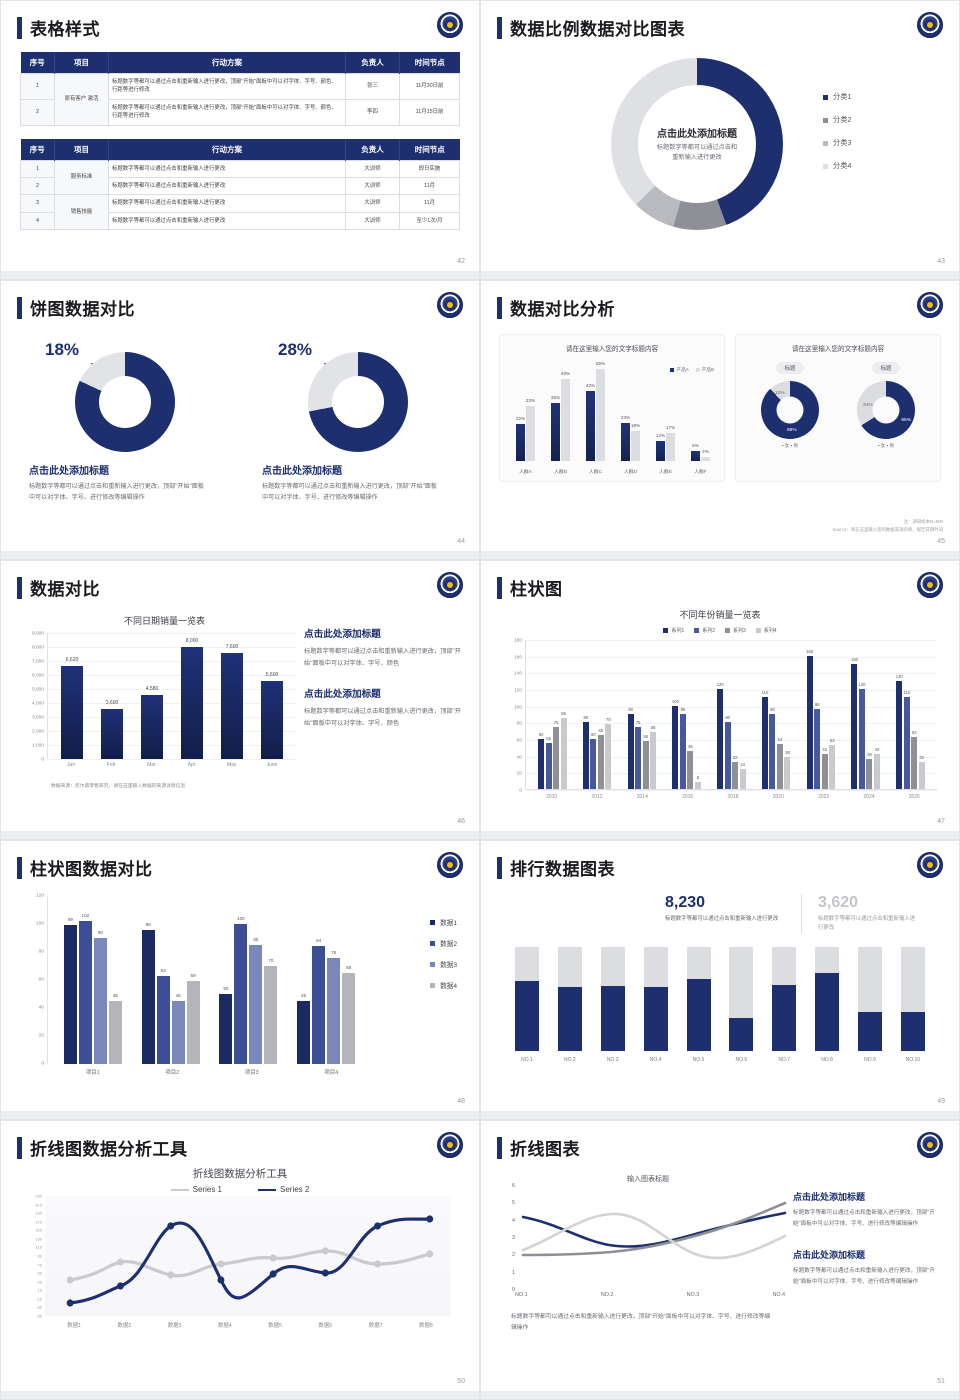 The height and width of the screenshot is (1400, 960). What do you see at coordinates (561, 416) in the screenshot?
I see `bar-group: 35% 49%` at bounding box center [561, 416].